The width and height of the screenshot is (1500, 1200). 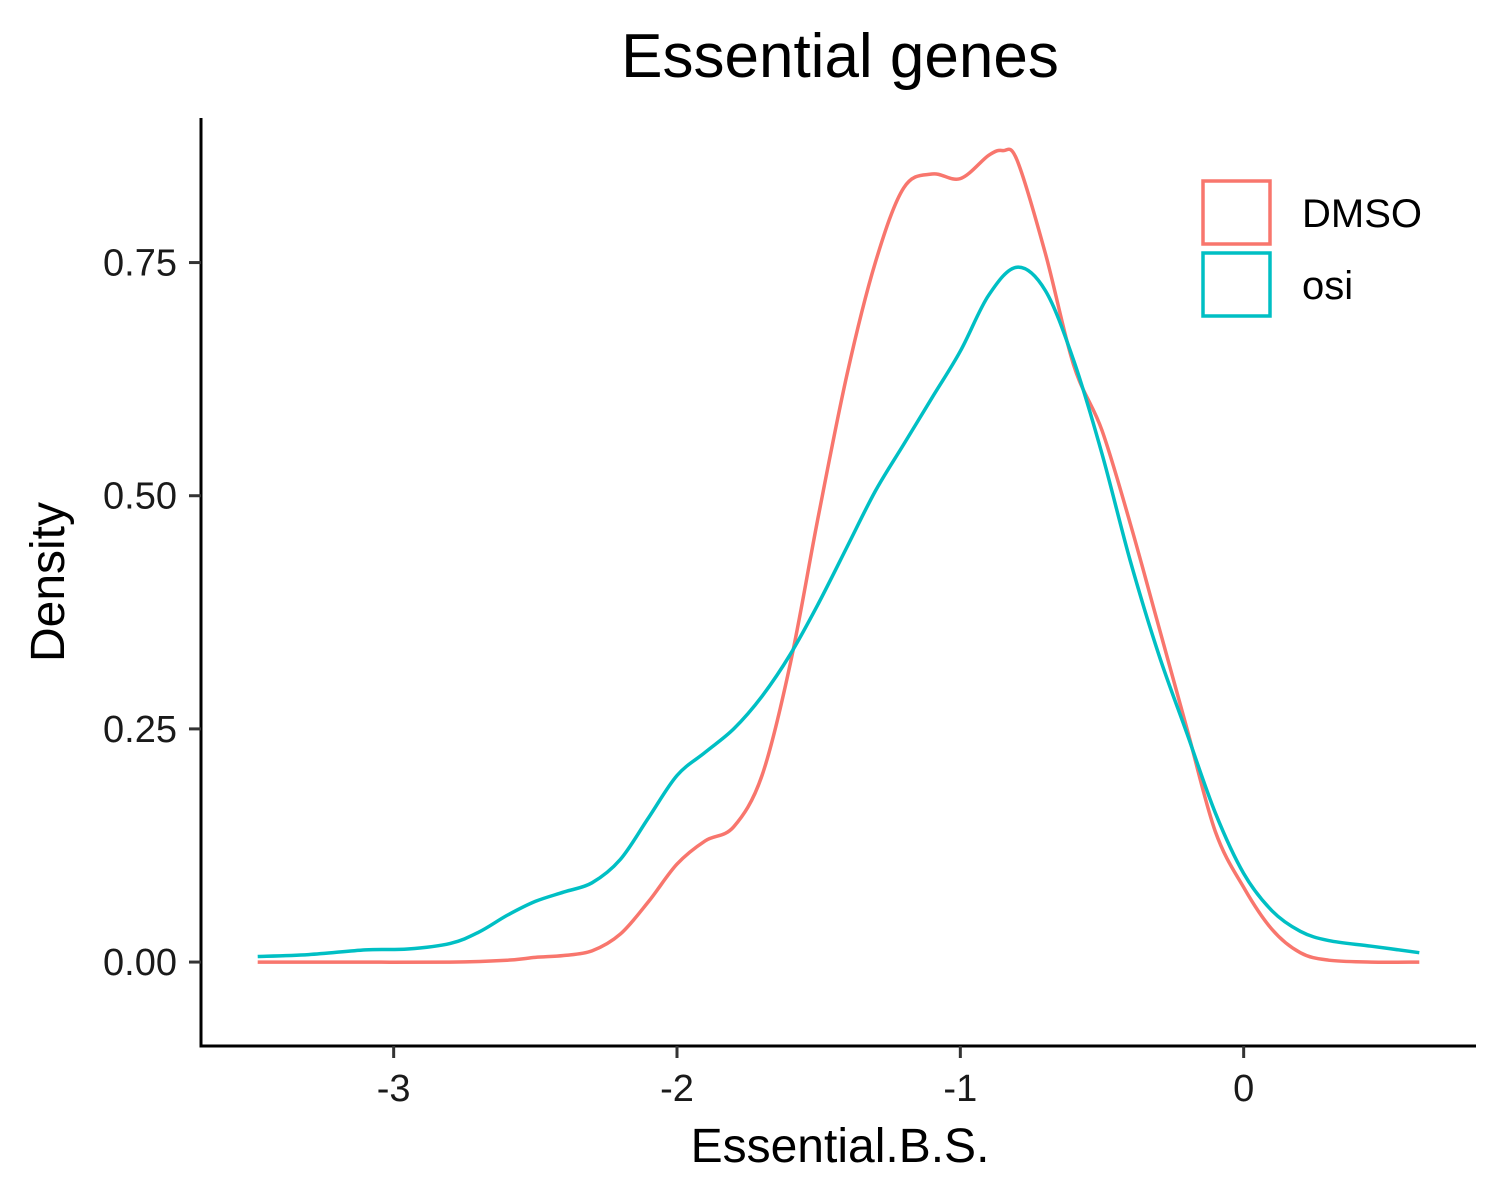 What do you see at coordinates (677, 1089) in the screenshot?
I see `x-tick-label: -2` at bounding box center [677, 1089].